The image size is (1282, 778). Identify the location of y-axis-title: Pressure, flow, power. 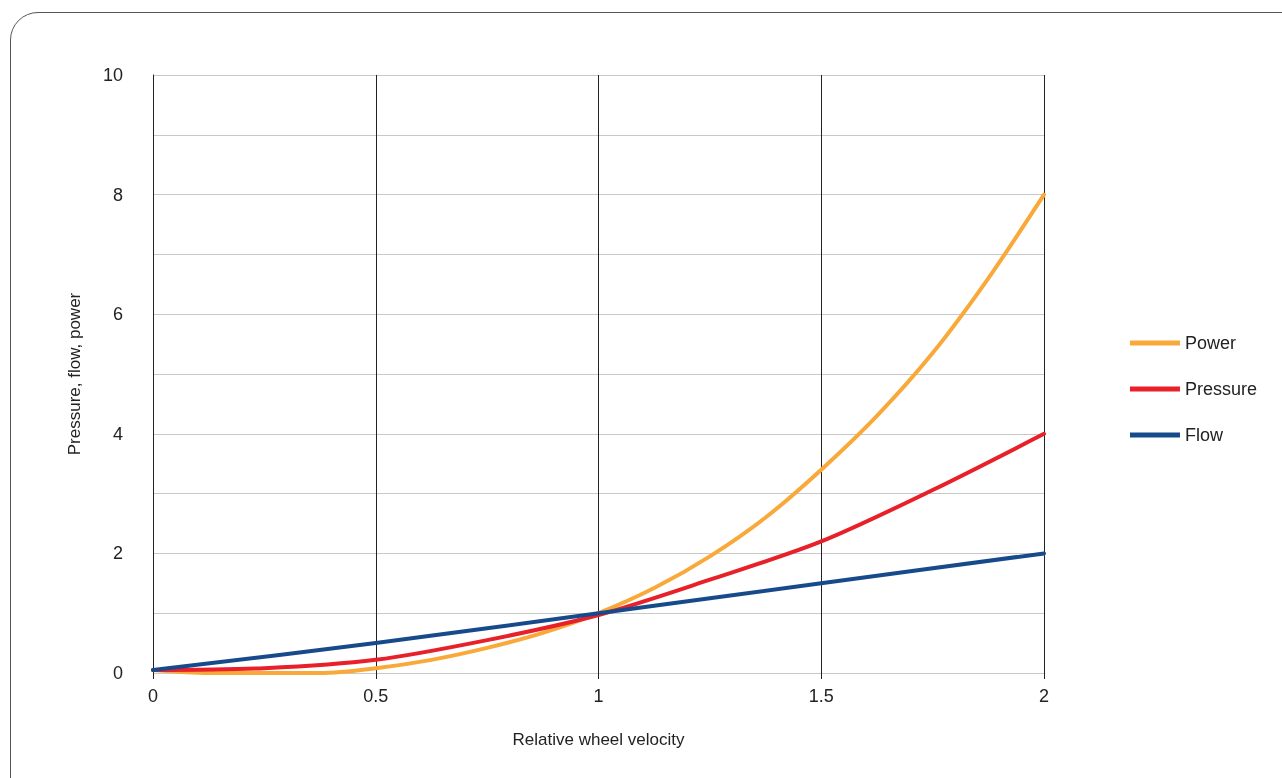
(74, 374).